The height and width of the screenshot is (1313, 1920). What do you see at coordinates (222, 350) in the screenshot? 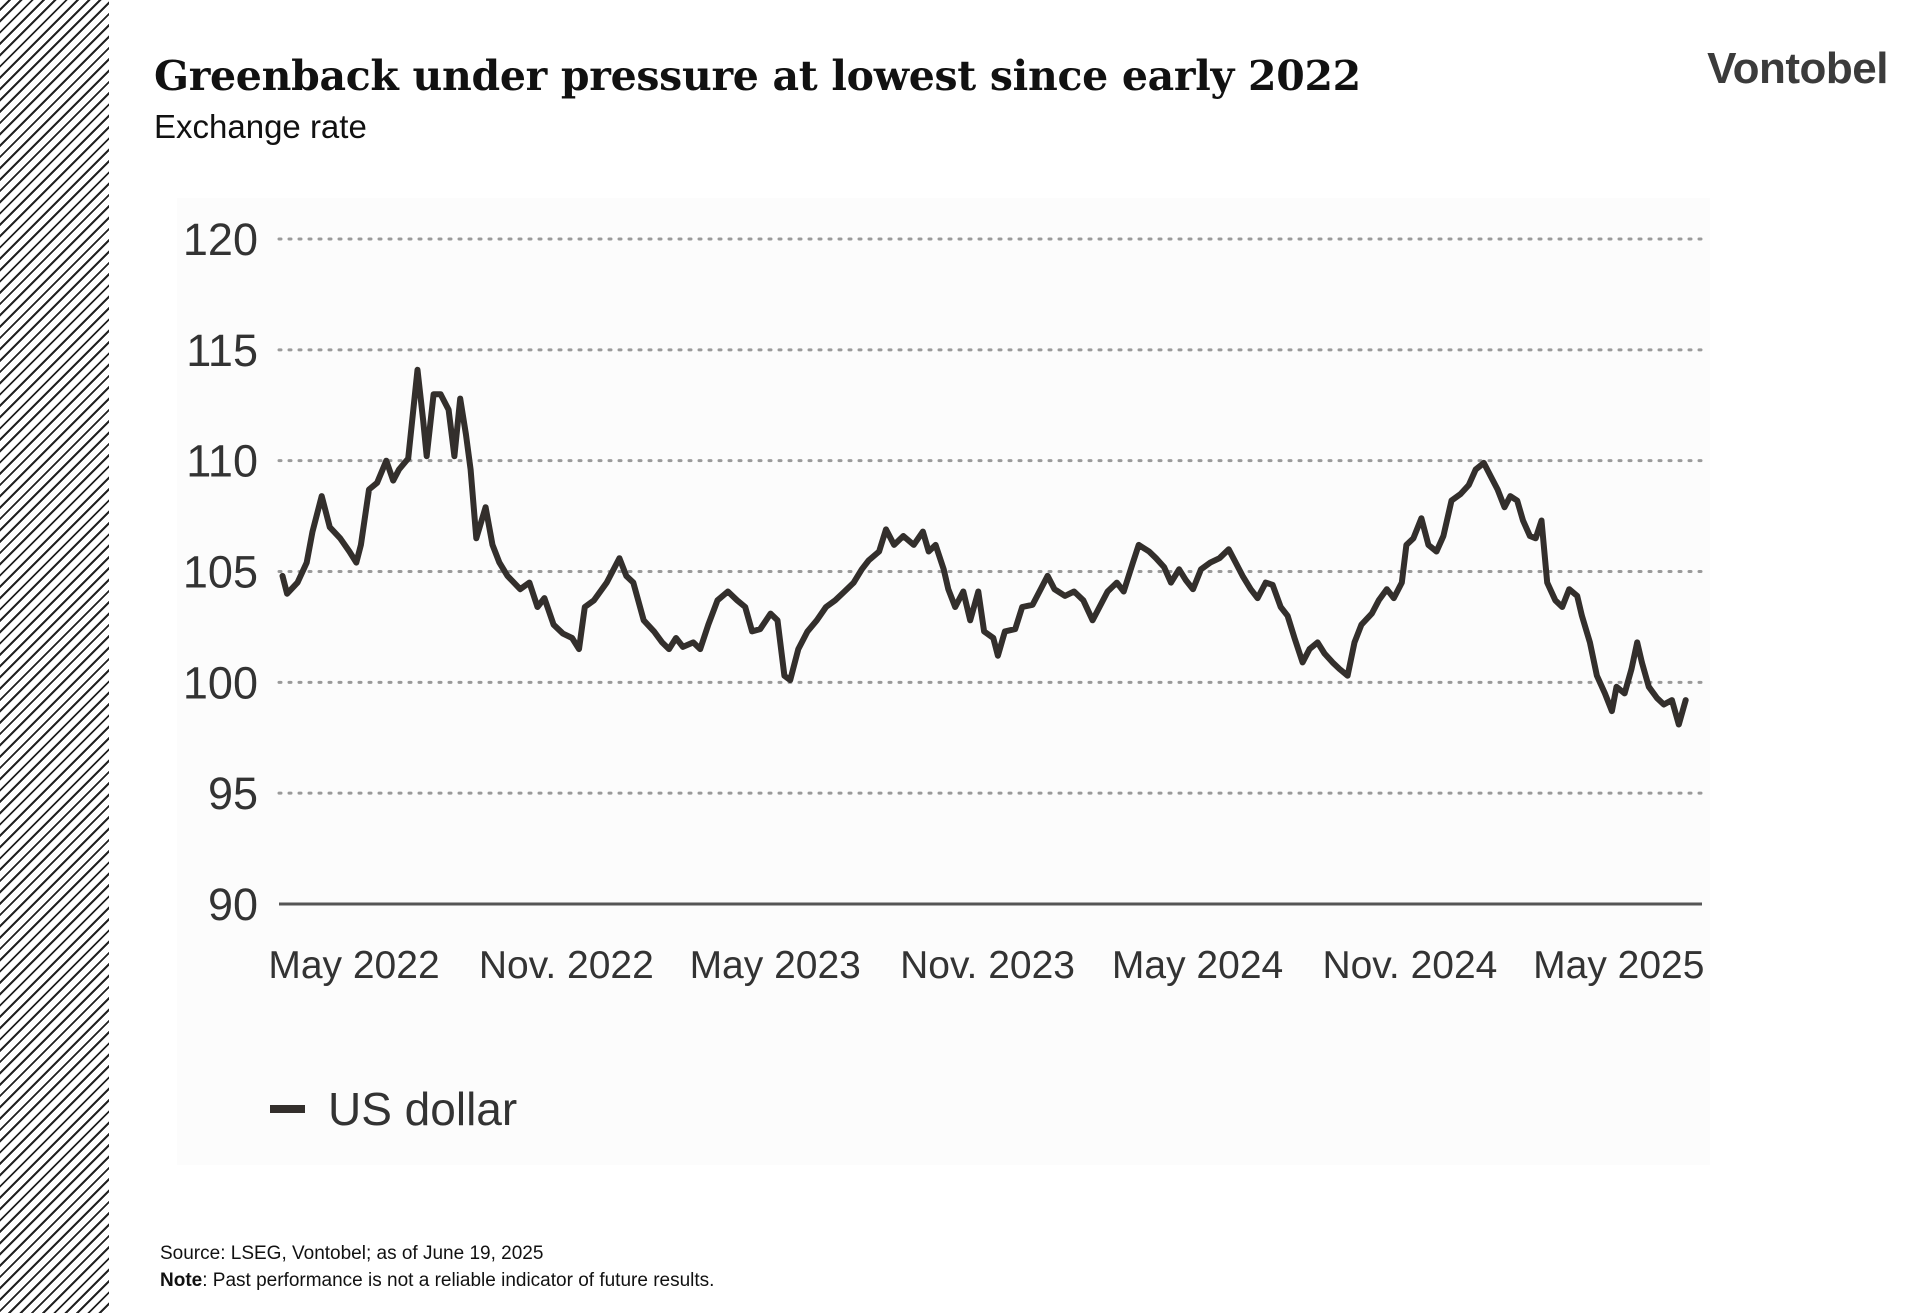
I see `y-tick-label: 115` at bounding box center [222, 350].